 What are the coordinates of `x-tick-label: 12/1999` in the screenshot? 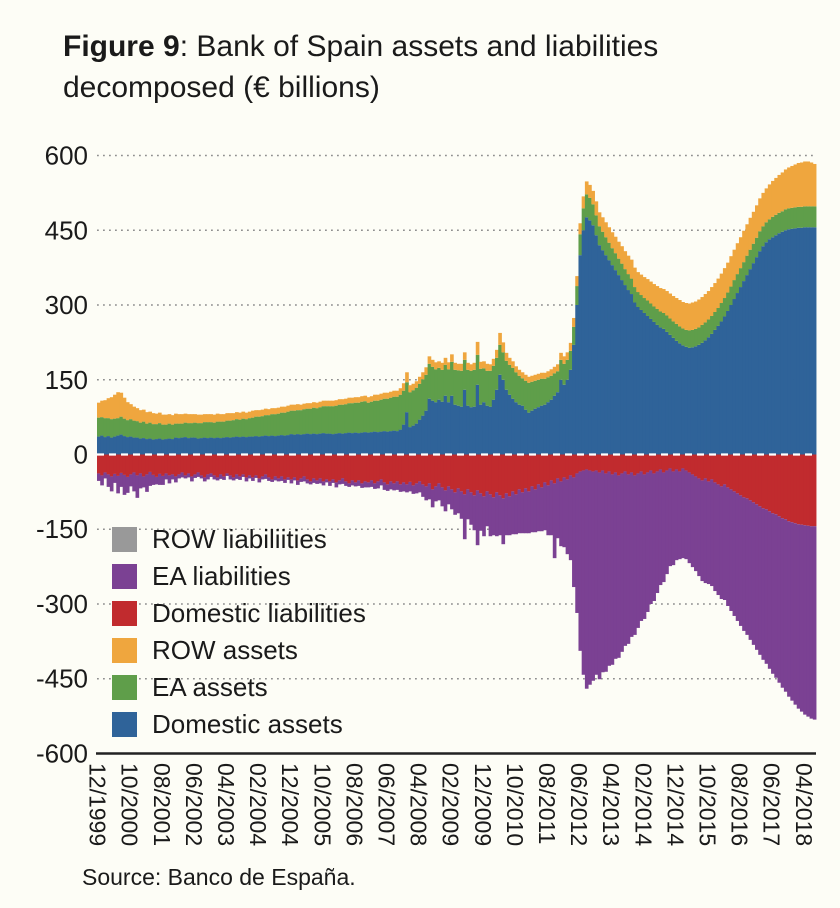 It's located at (98, 804).